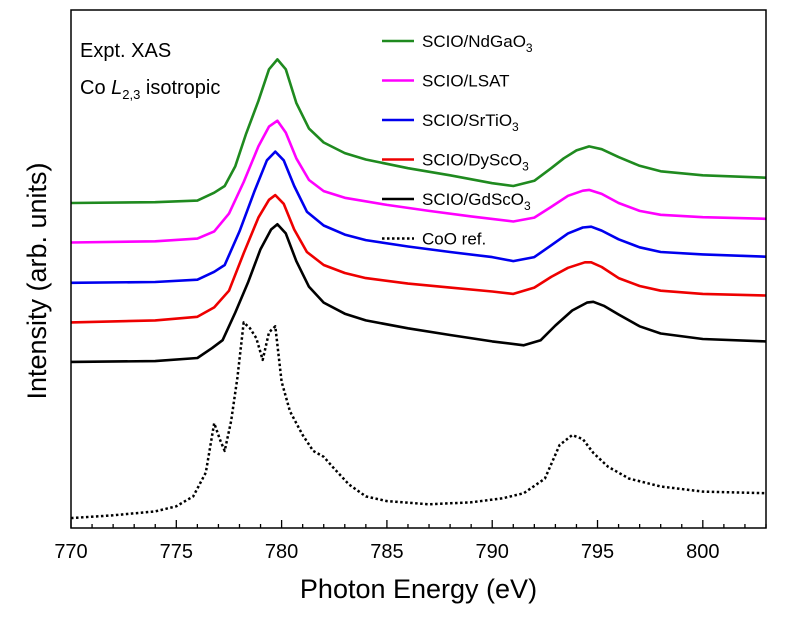  What do you see at coordinates (180, 88) in the screenshot?
I see `annotation-suffix: isotropic` at bounding box center [180, 88].